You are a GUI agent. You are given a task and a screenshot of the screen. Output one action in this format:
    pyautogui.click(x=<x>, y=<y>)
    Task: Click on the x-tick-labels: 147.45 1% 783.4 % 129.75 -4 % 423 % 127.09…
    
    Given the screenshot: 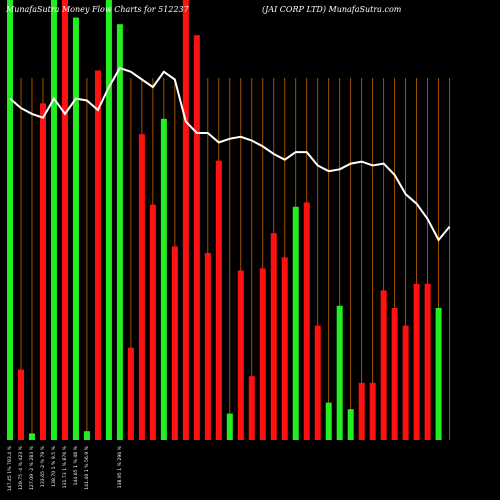 What is the action you would take?
    pyautogui.click(x=65, y=468)
    